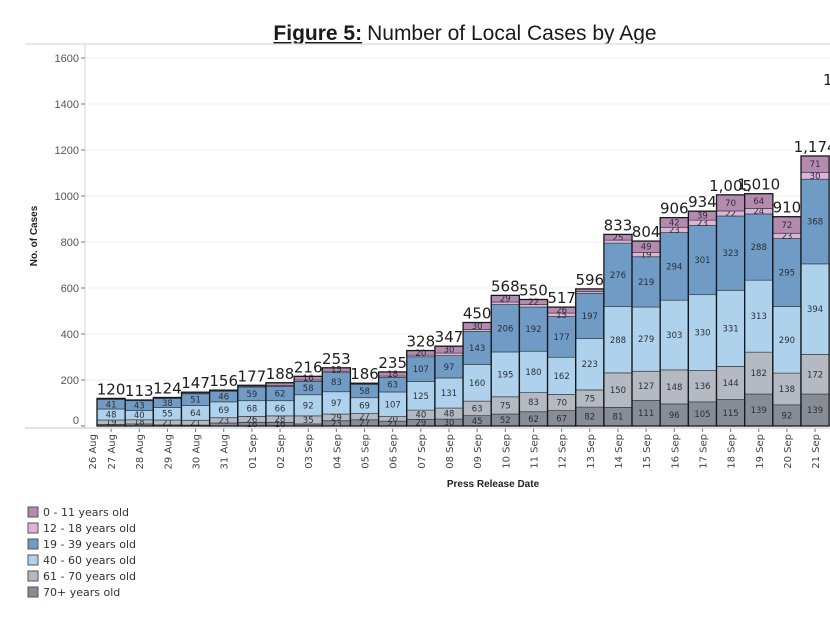  I want to click on x-tick-label: 04 Sep, so click(337, 451).